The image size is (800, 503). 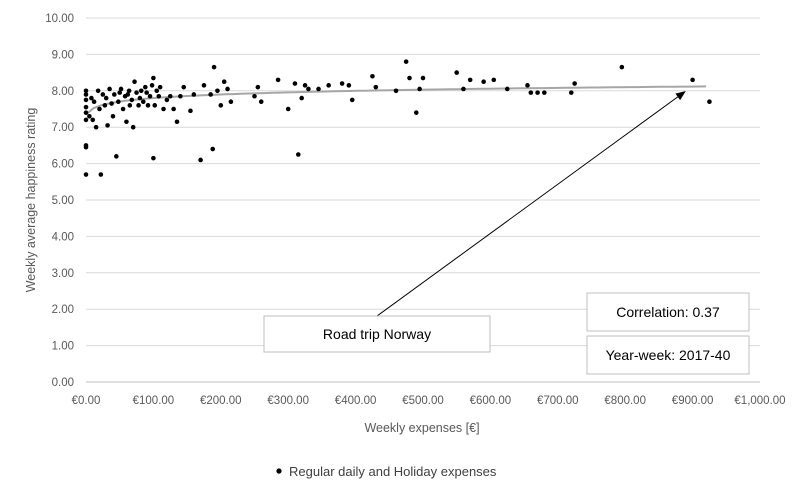 I want to click on x-tick-label: €100.00, so click(x=154, y=401).